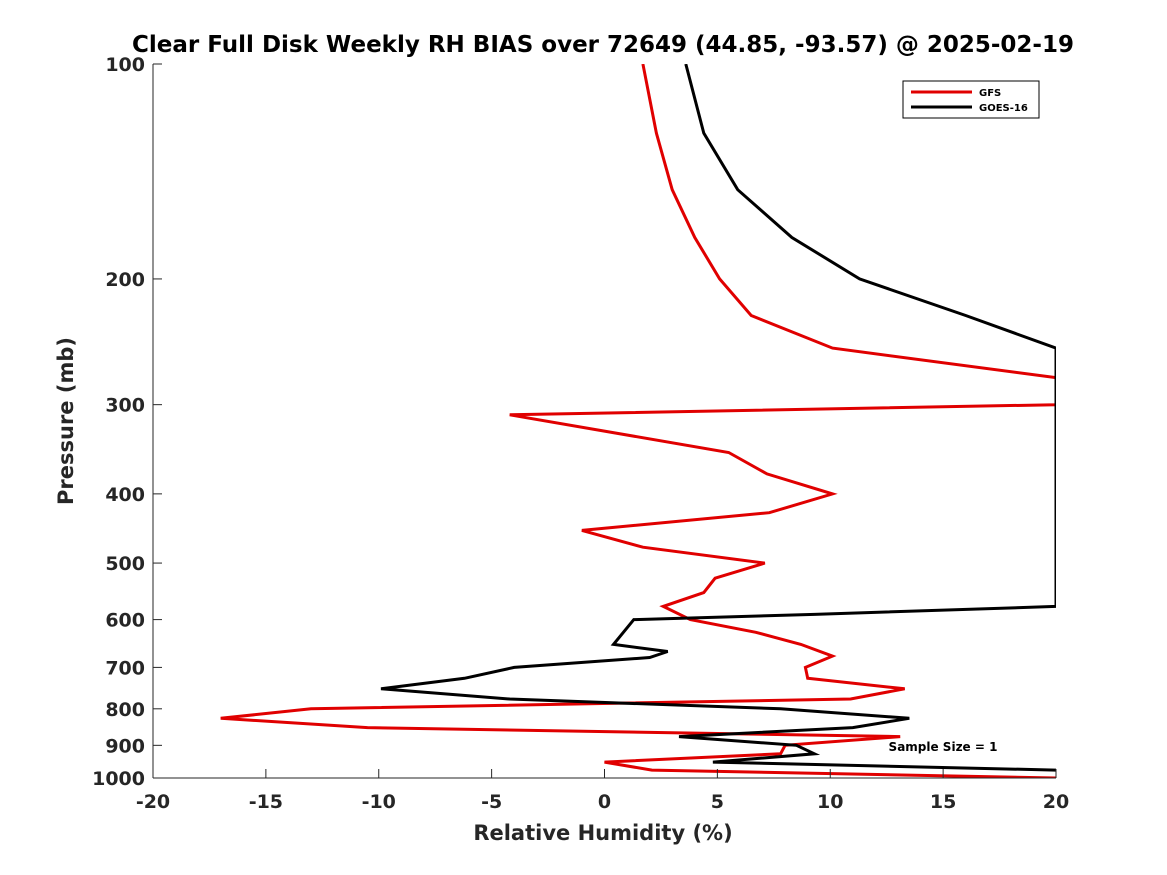 The width and height of the screenshot is (1167, 875). What do you see at coordinates (943, 747) in the screenshot?
I see `sample-size-annotation: Sample Size = 1` at bounding box center [943, 747].